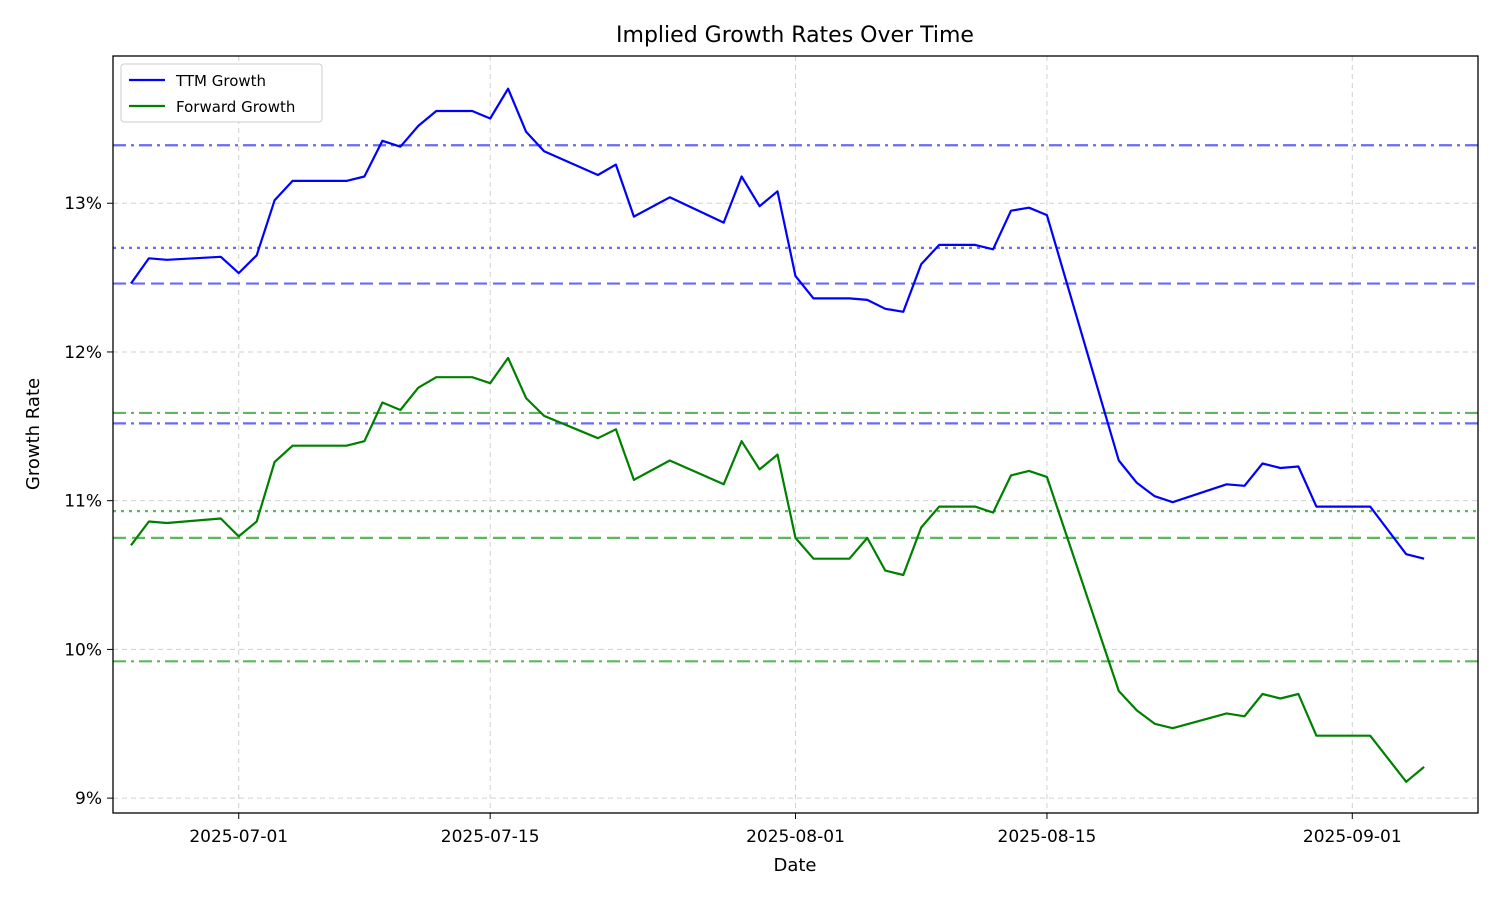 The image size is (1500, 900). I want to click on y-tick-label: 10%, so click(83, 650).